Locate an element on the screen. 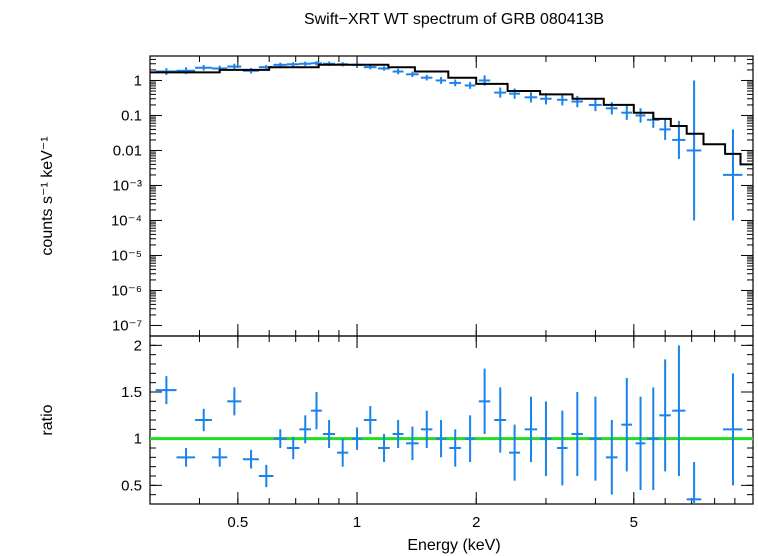  y-tick-label: 0.01 is located at coordinates (127, 150).